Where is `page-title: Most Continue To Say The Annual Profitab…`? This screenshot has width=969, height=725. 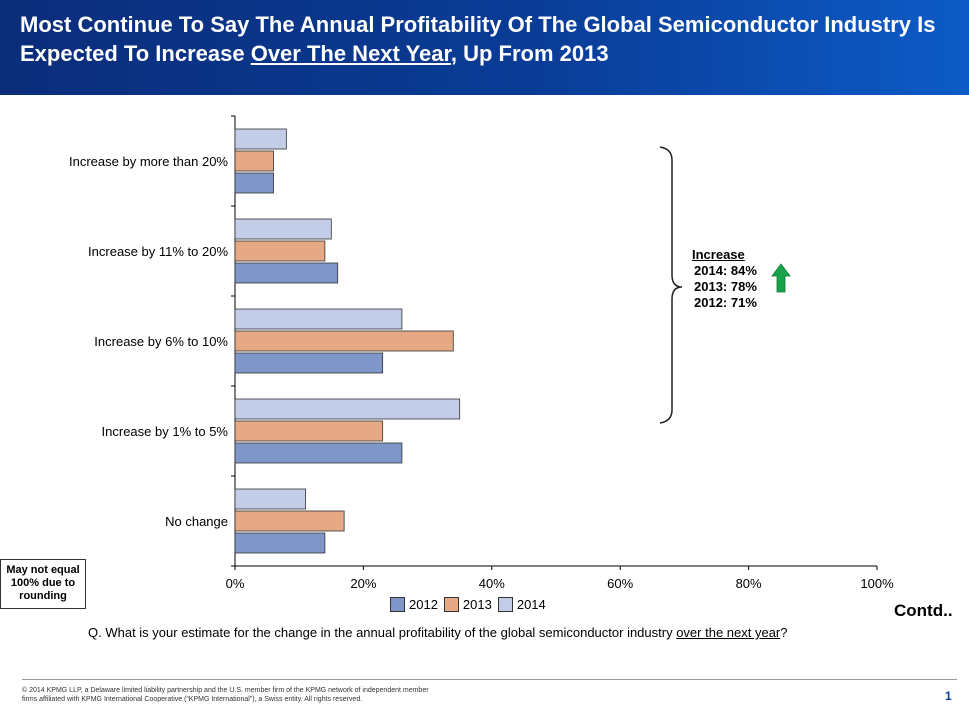
page-title: Most Continue To Say The Annual Profitab… is located at coordinates (478, 39).